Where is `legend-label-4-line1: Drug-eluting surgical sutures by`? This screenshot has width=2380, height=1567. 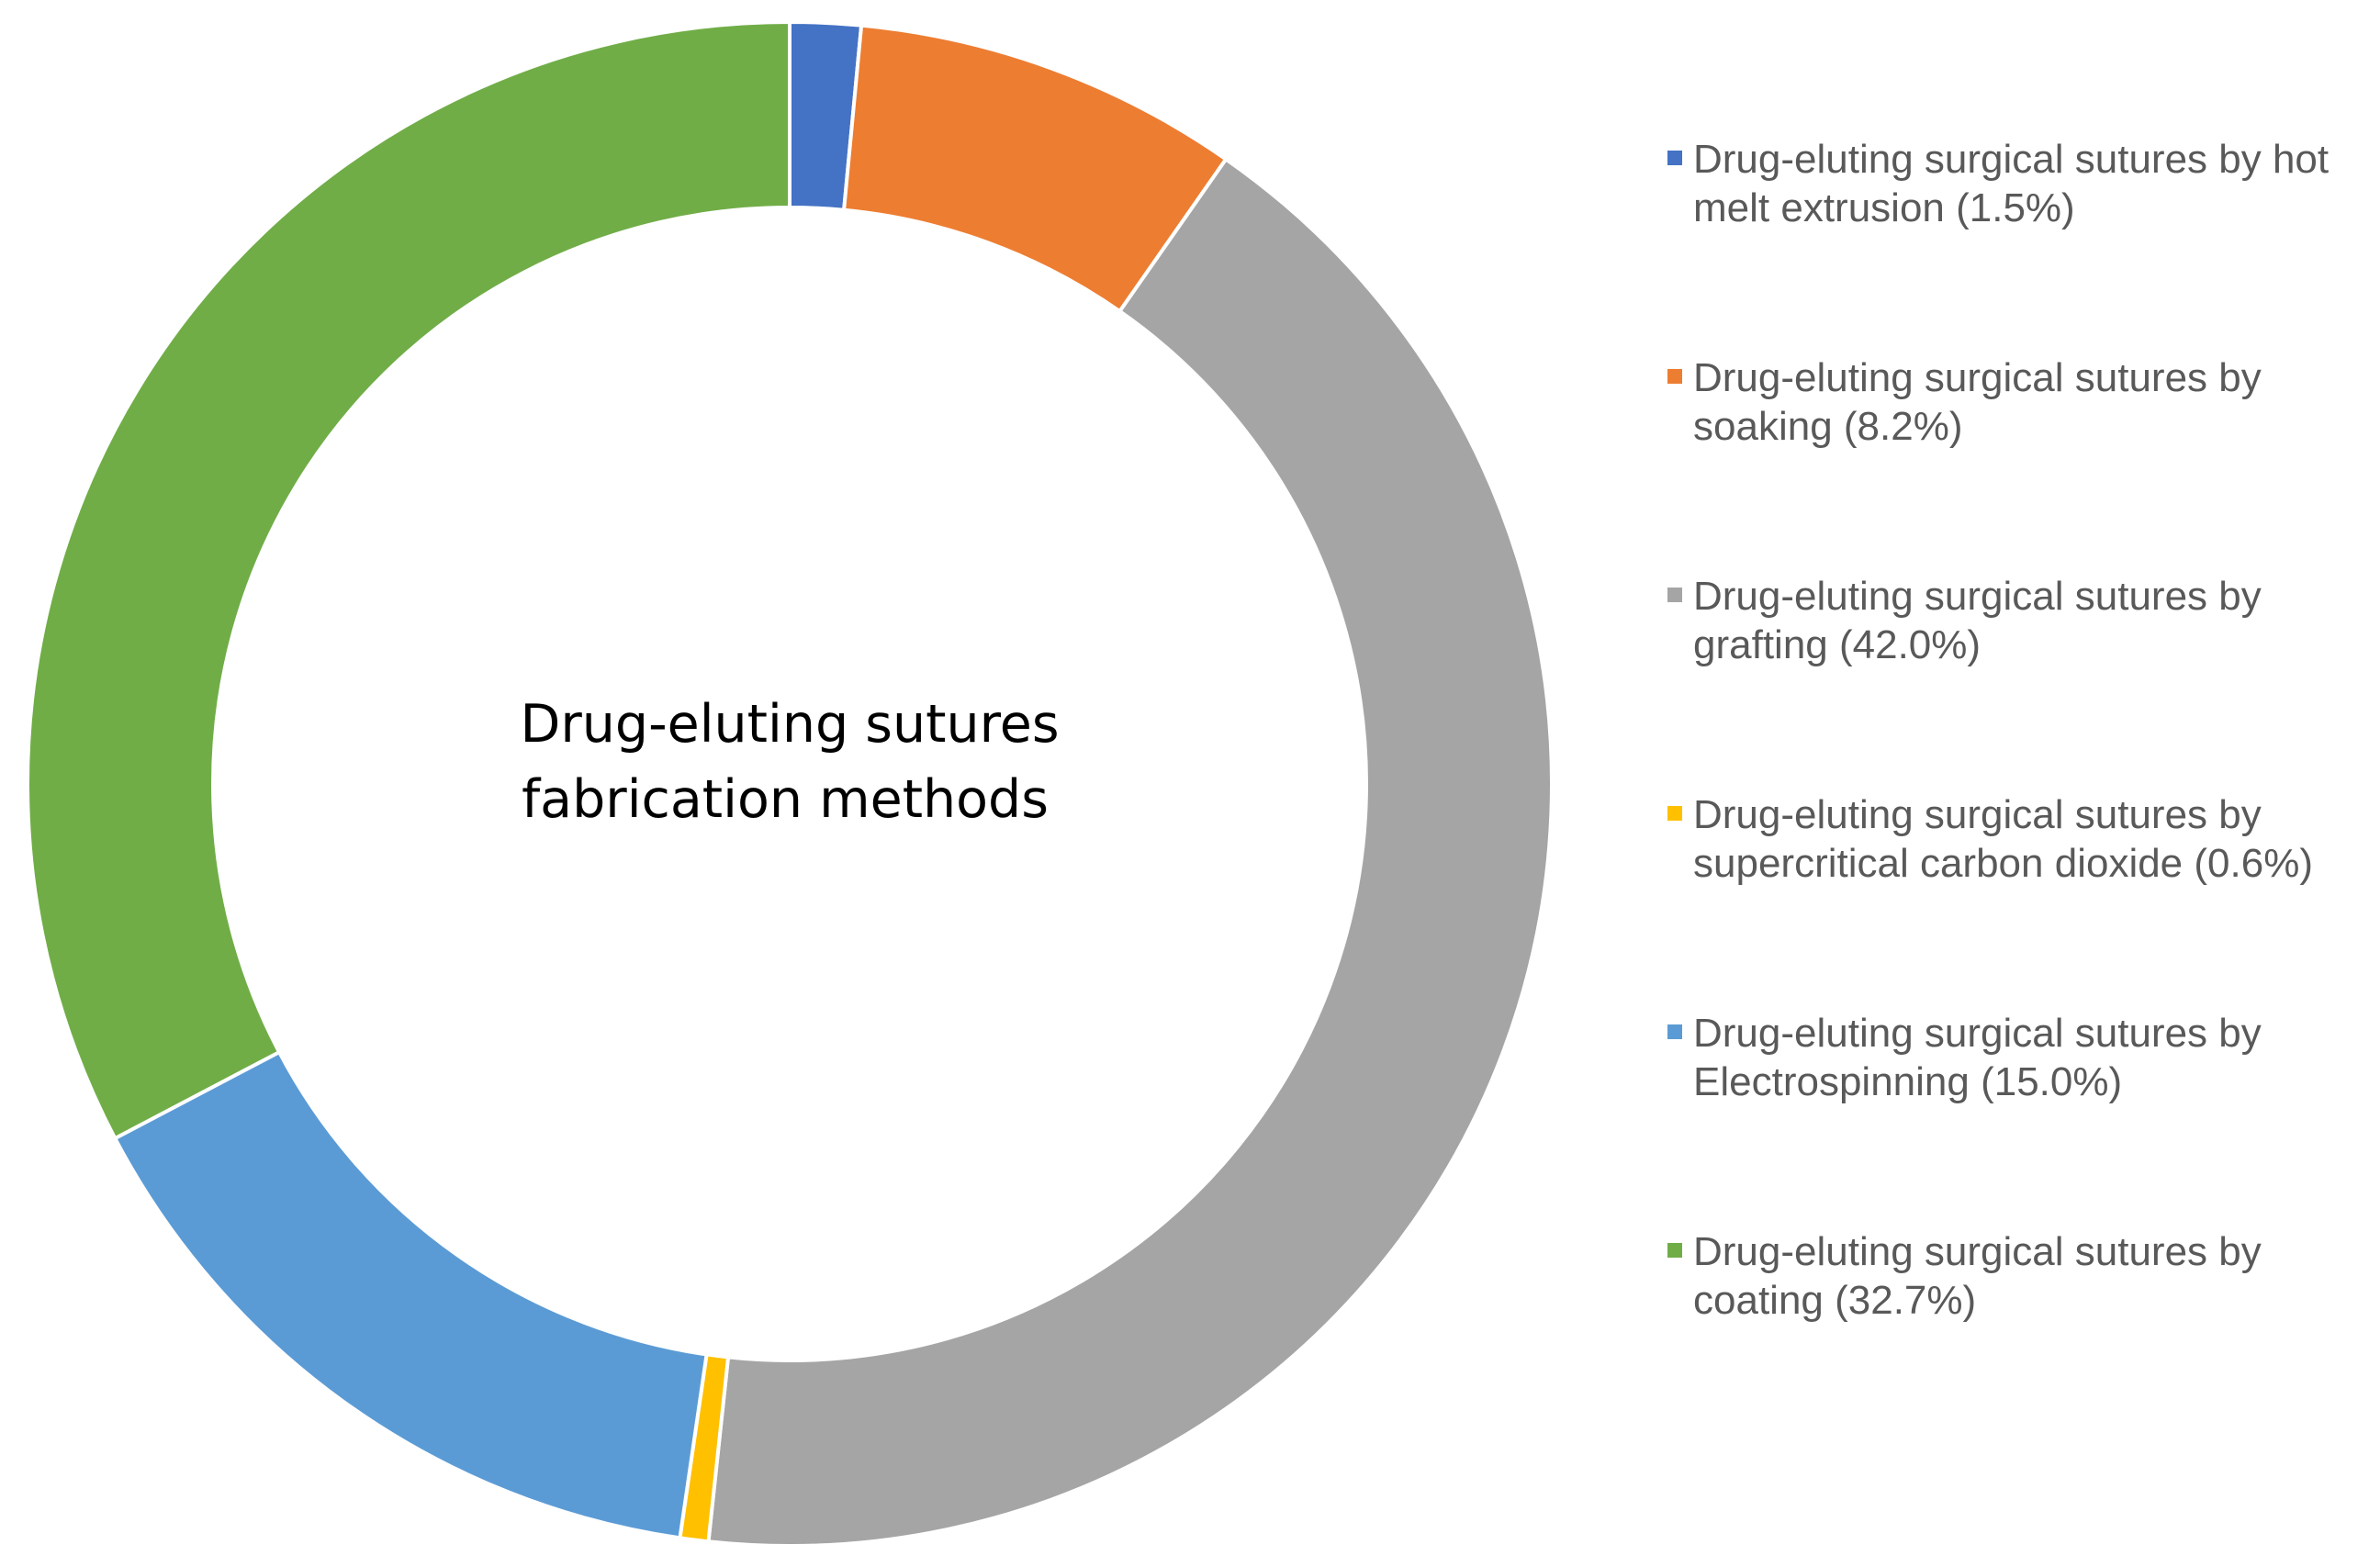 legend-label-4-line1: Drug-eluting surgical sutures by is located at coordinates (1977, 814).